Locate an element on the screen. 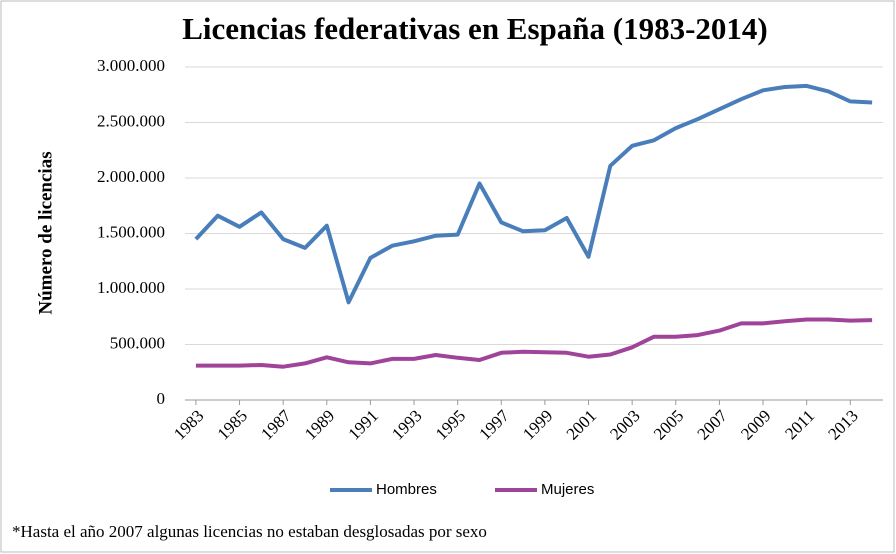 This screenshot has width=896, height=554. y-tick-label: 3.000.000 is located at coordinates (131, 65).